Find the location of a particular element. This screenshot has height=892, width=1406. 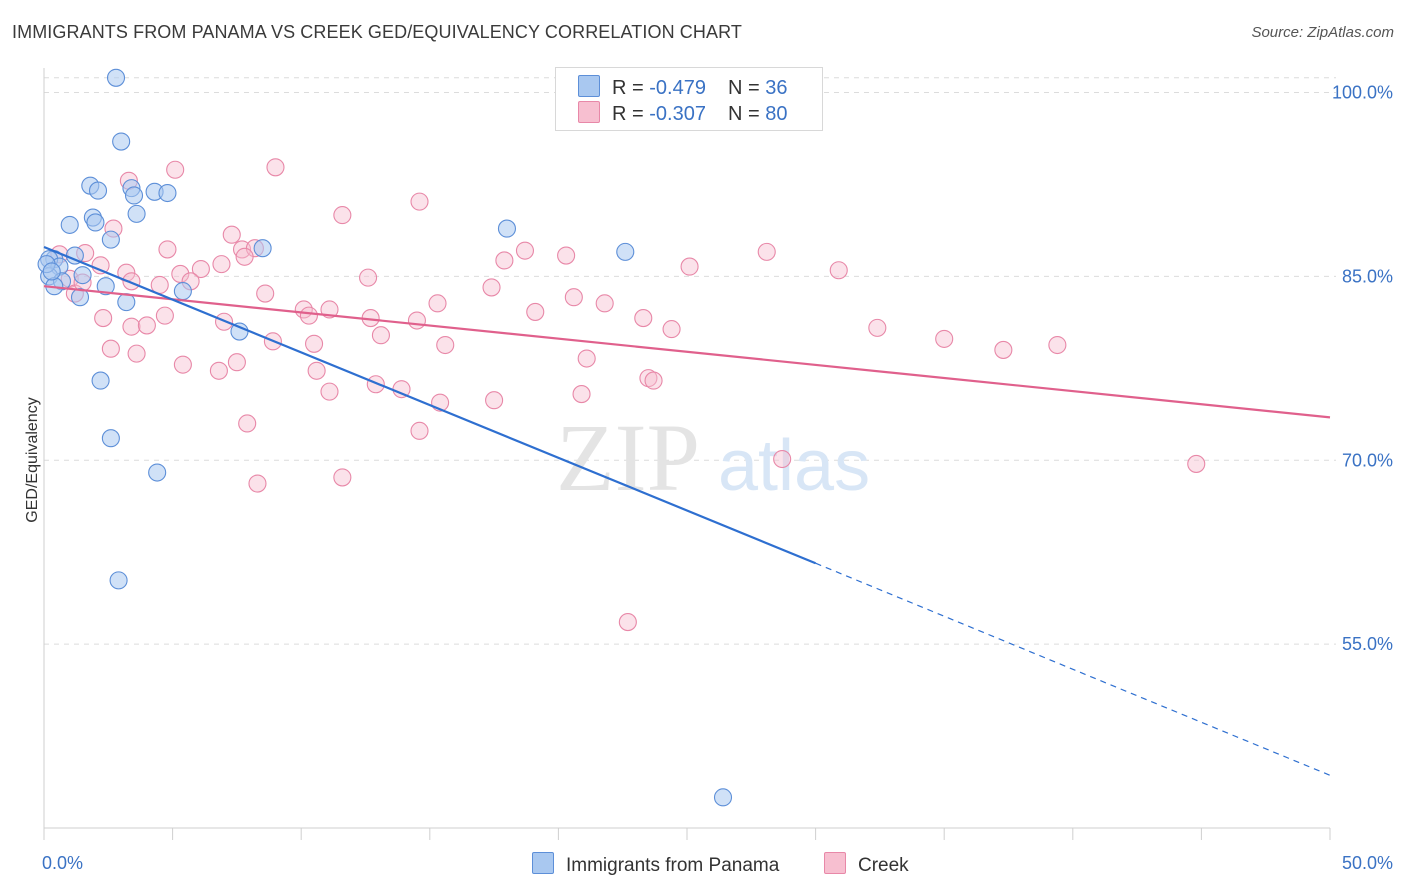

legend-row-panama: R = -0.479 N = 36 is located at coordinates (682, 87).